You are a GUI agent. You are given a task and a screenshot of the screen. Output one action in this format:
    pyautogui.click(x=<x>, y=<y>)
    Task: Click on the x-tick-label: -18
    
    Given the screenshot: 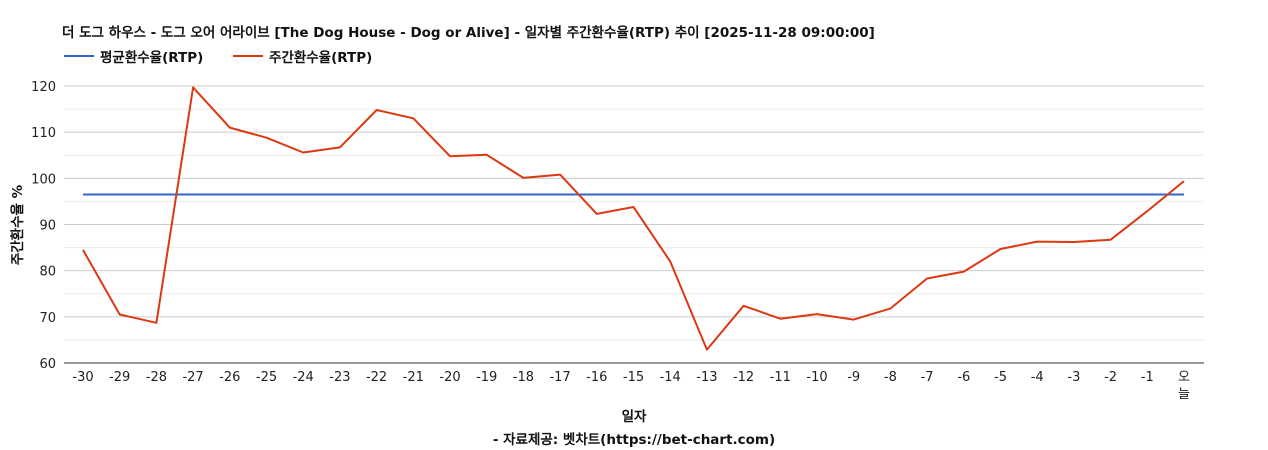 What is the action you would take?
    pyautogui.click(x=523, y=377)
    